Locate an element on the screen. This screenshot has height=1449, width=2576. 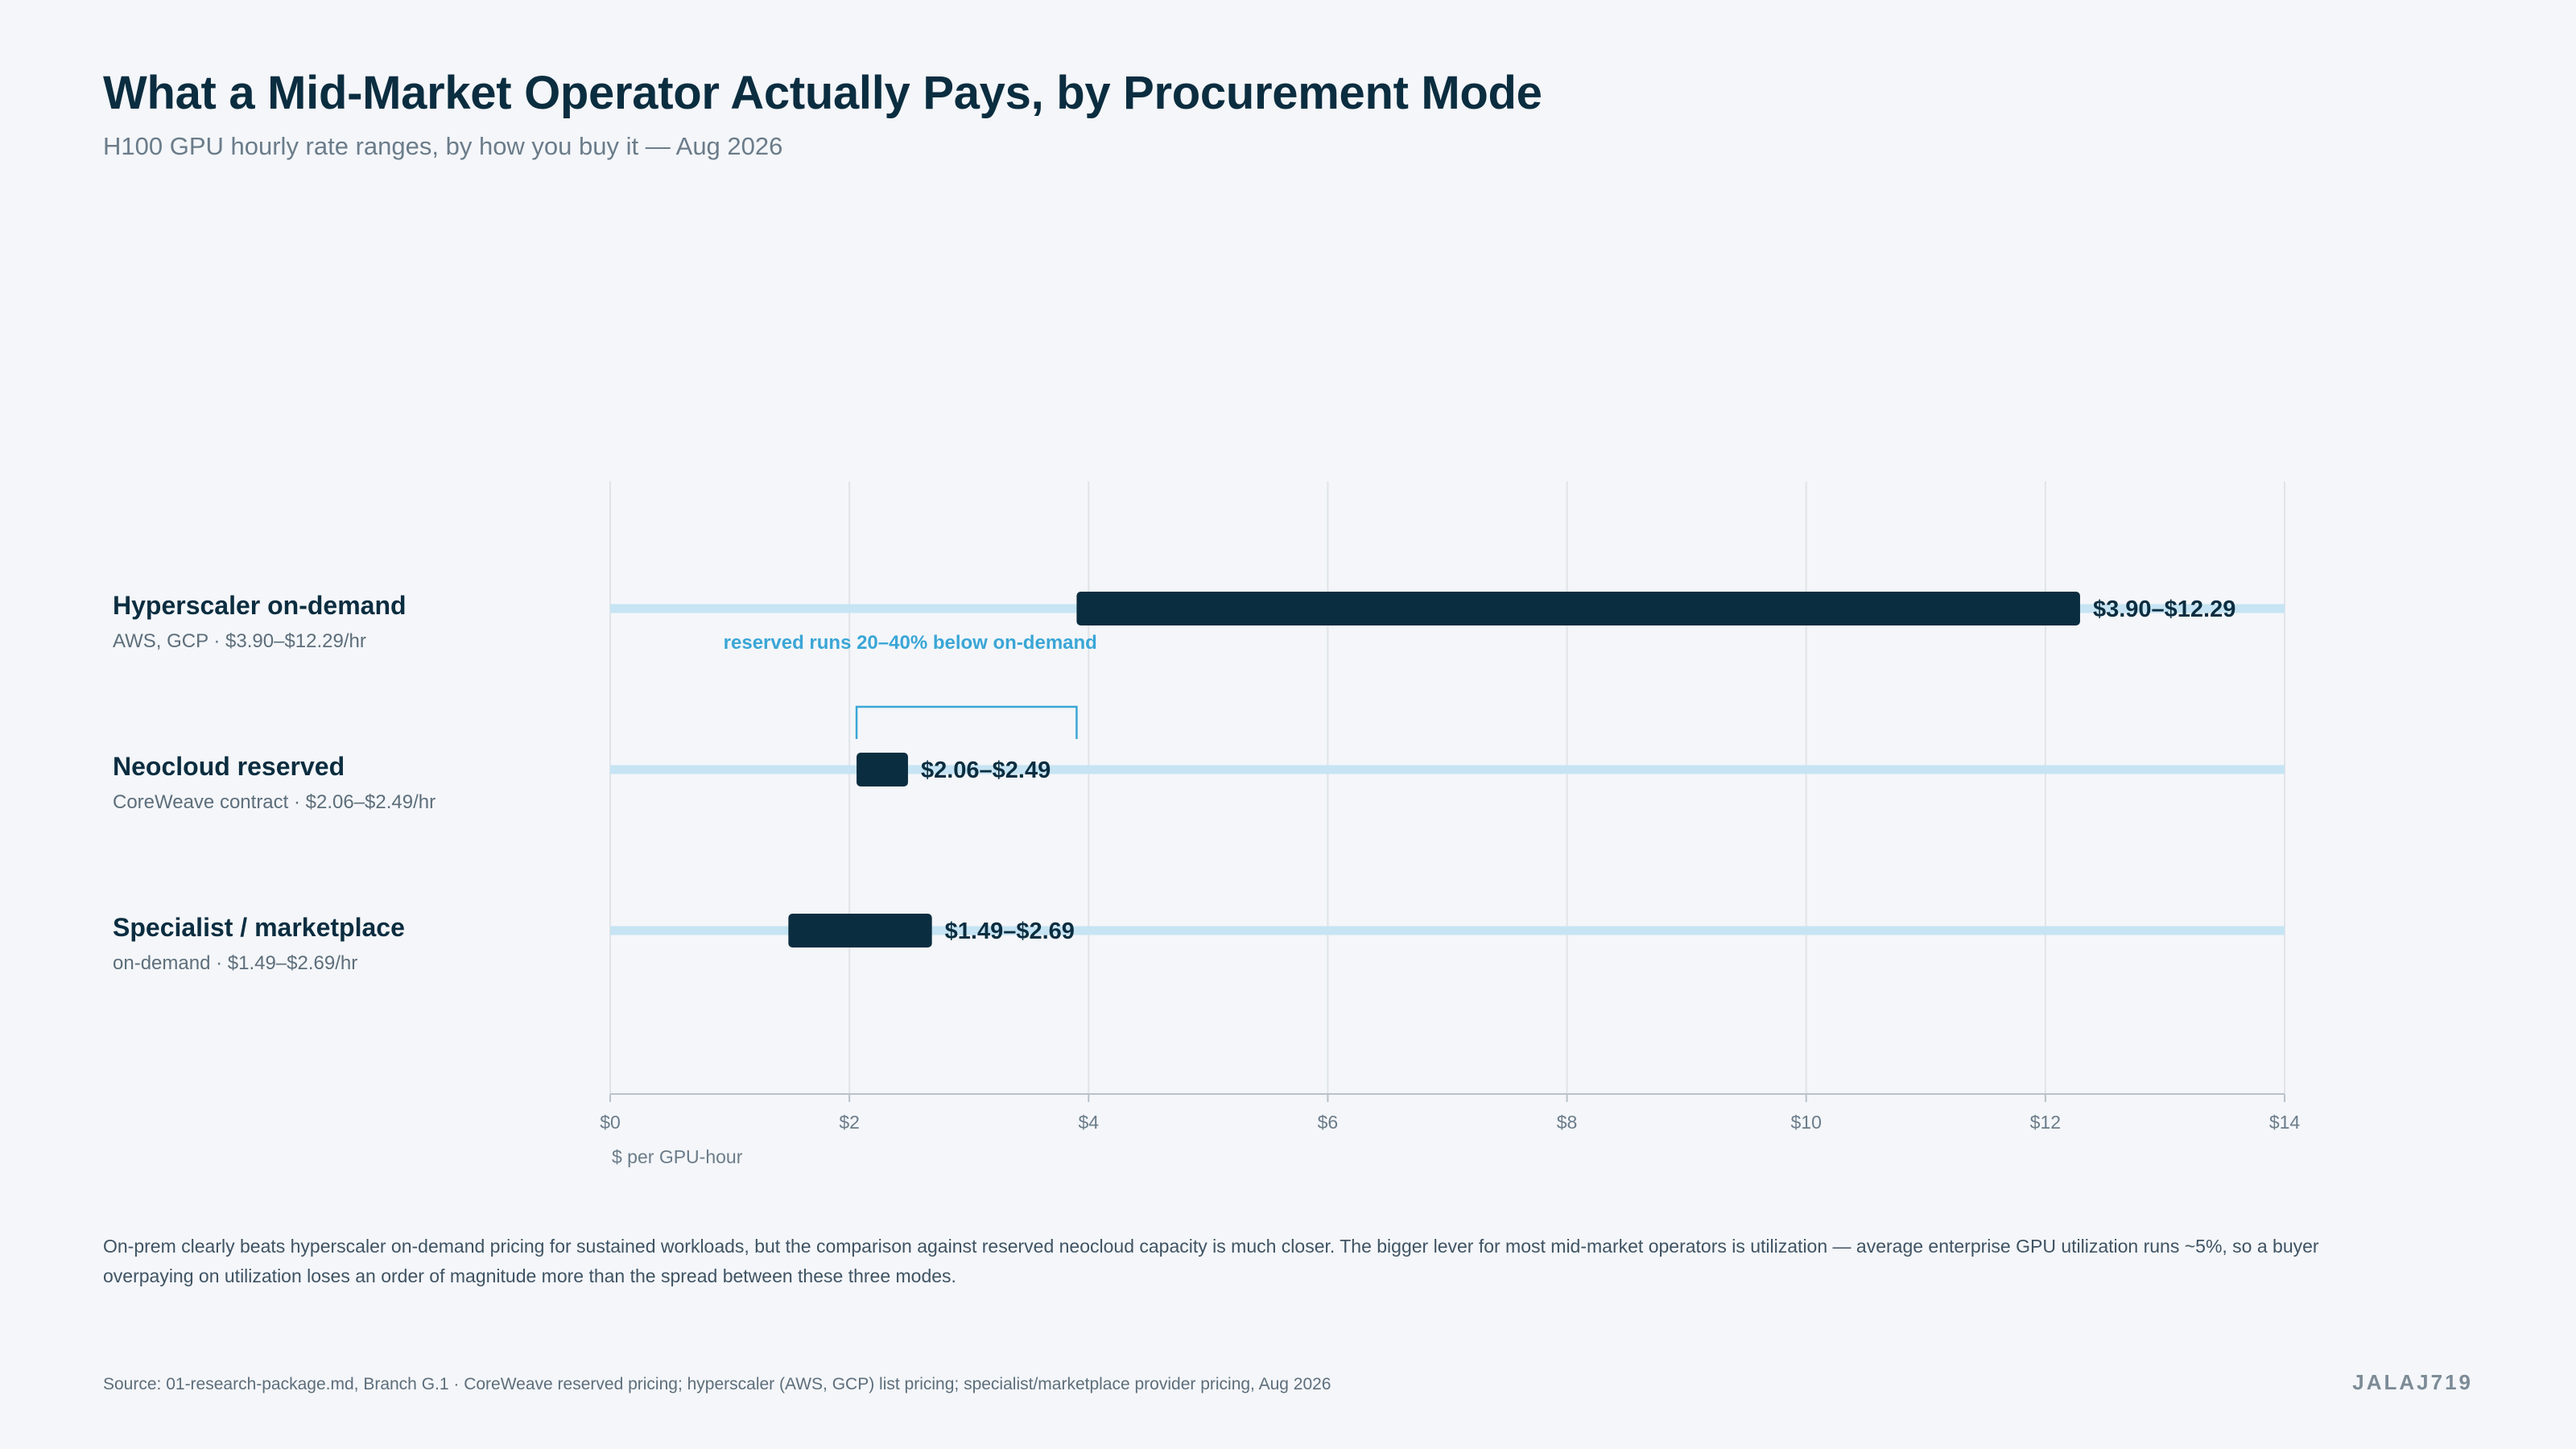
x-tick-label: $2 is located at coordinates (849, 1122).